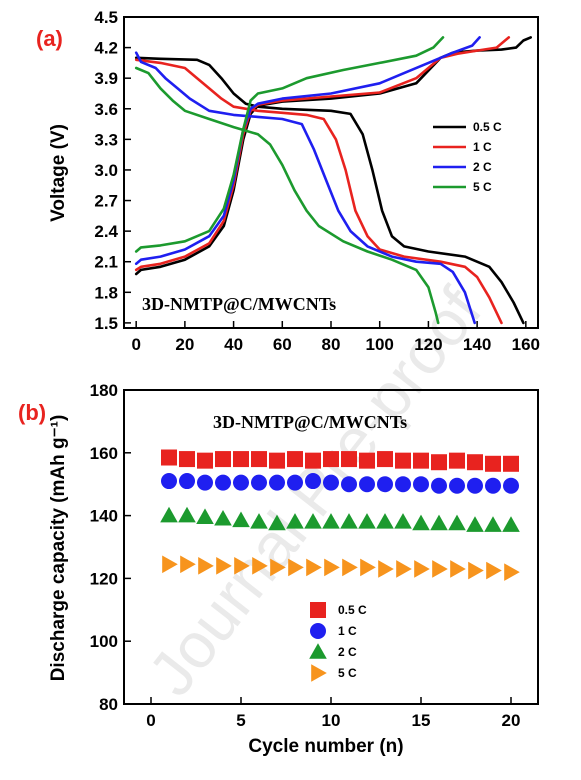 The height and width of the screenshot is (780, 581). What do you see at coordinates (233, 344) in the screenshot?
I see `panel-a-xtick-label: 40` at bounding box center [233, 344].